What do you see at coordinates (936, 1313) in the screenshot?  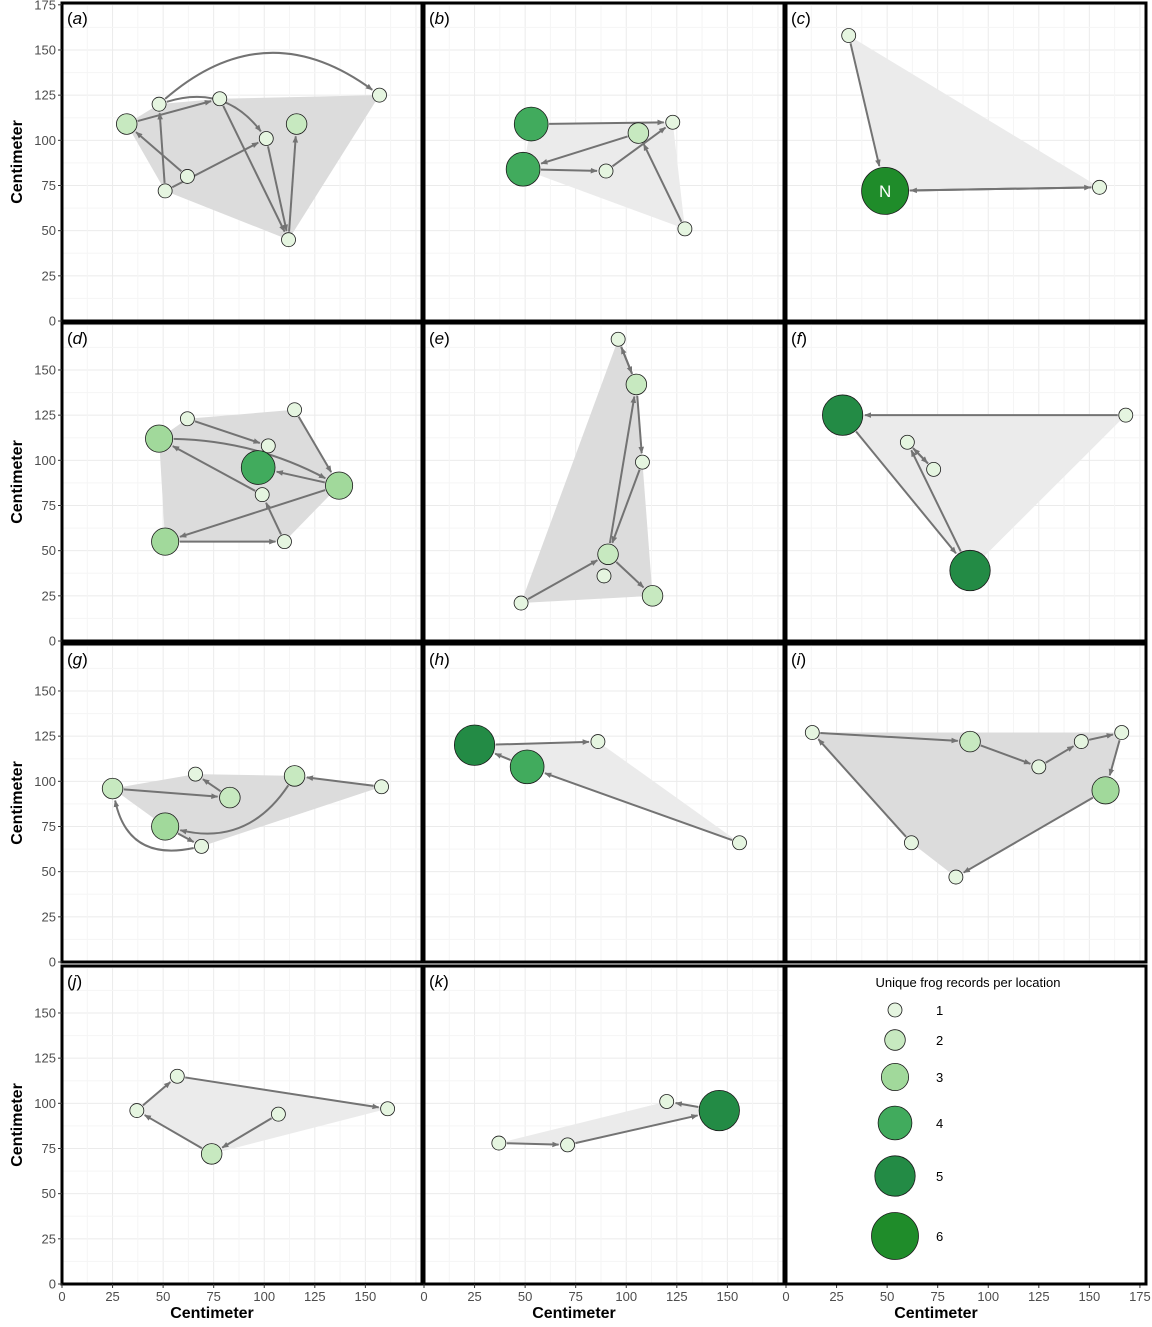 I see `x-axis-title: Centimeter` at bounding box center [936, 1313].